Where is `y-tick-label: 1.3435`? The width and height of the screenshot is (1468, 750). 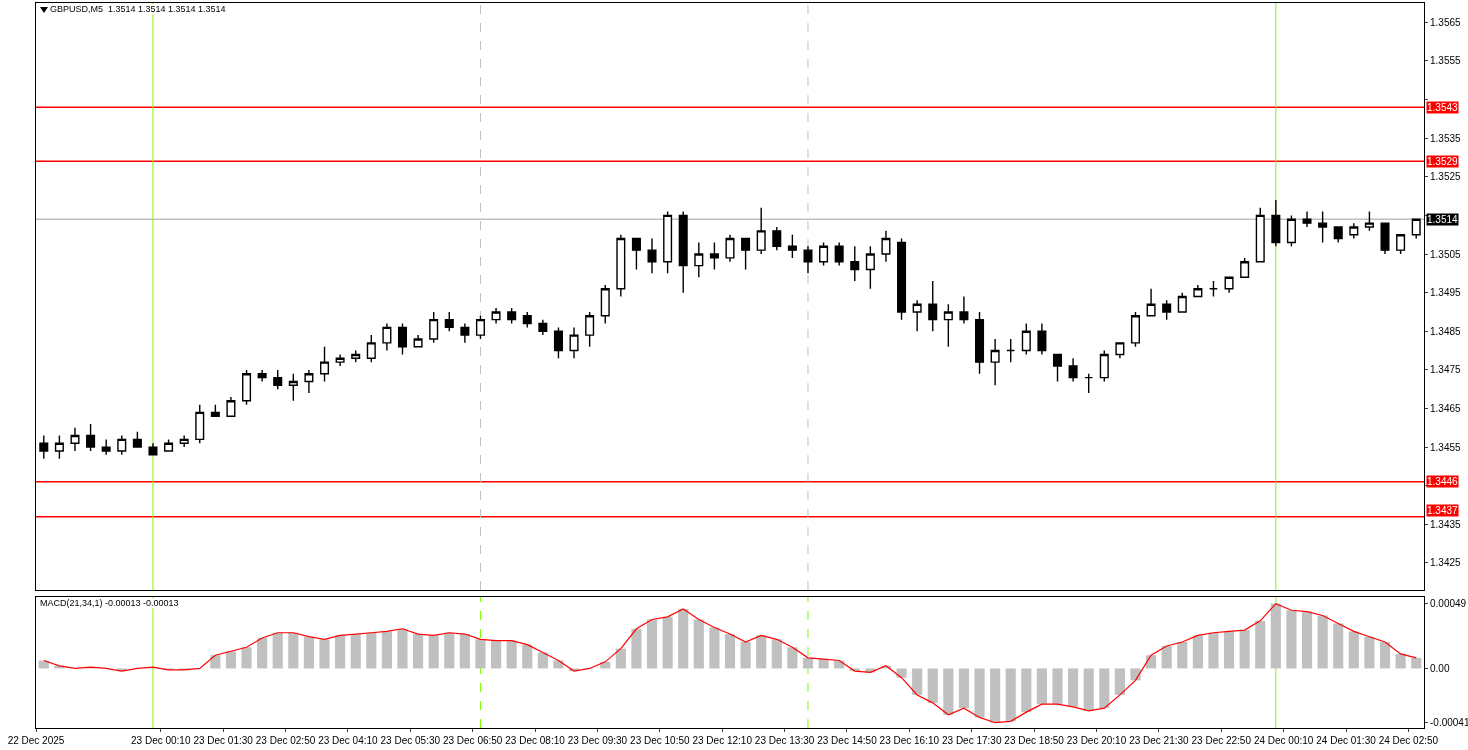
y-tick-label: 1.3435 is located at coordinates (1446, 524).